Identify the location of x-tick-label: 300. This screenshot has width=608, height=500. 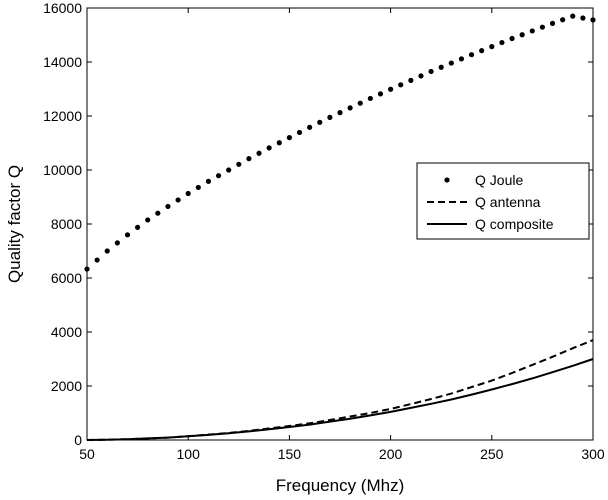
(593, 454).